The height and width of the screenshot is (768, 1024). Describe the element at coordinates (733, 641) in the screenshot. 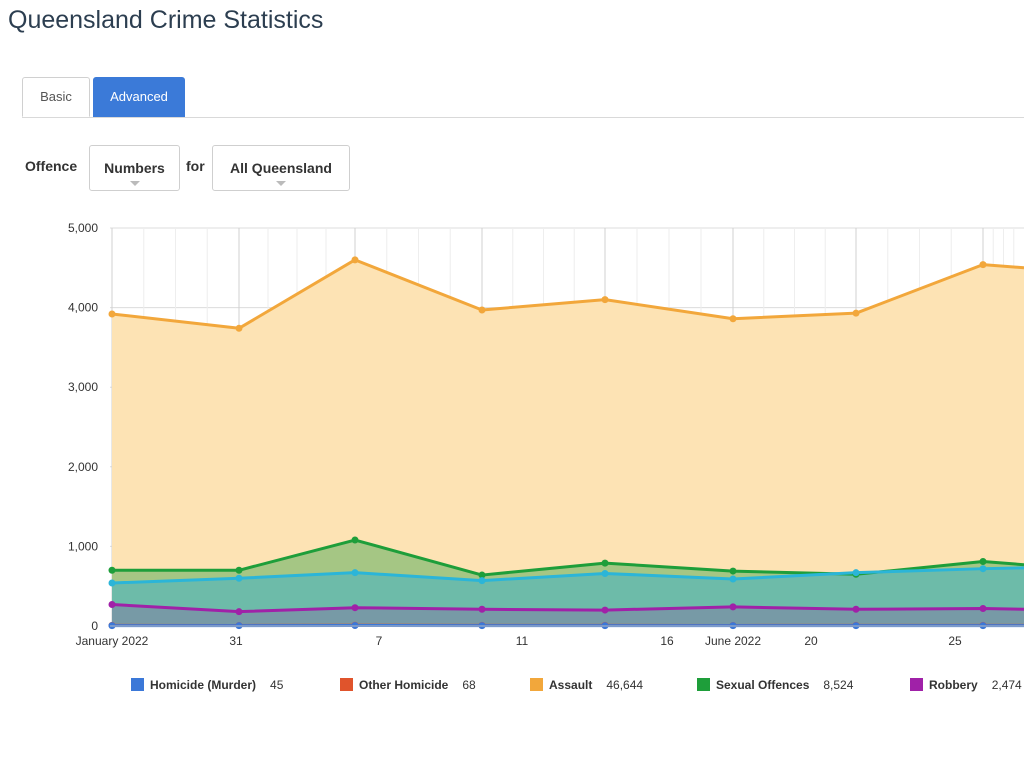

I see `x-tick-label: June 2022` at that location.